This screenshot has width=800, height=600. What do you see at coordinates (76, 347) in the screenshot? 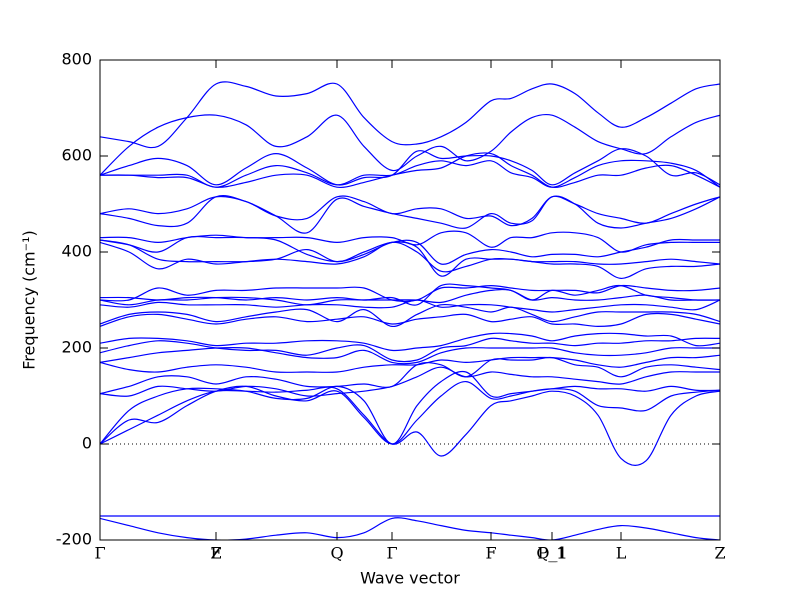
I see `y-tick-label: 200` at bounding box center [76, 347].